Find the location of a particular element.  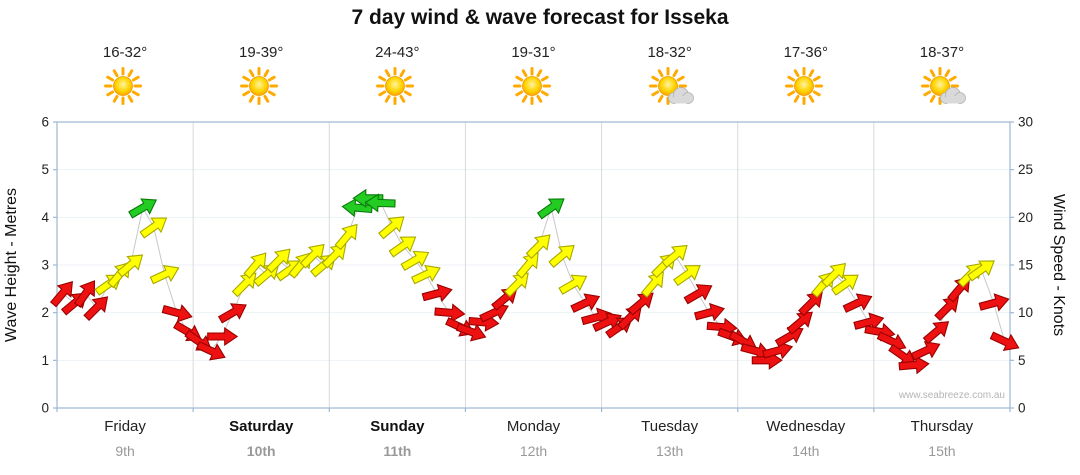

day-date-label: 13th is located at coordinates (670, 451).